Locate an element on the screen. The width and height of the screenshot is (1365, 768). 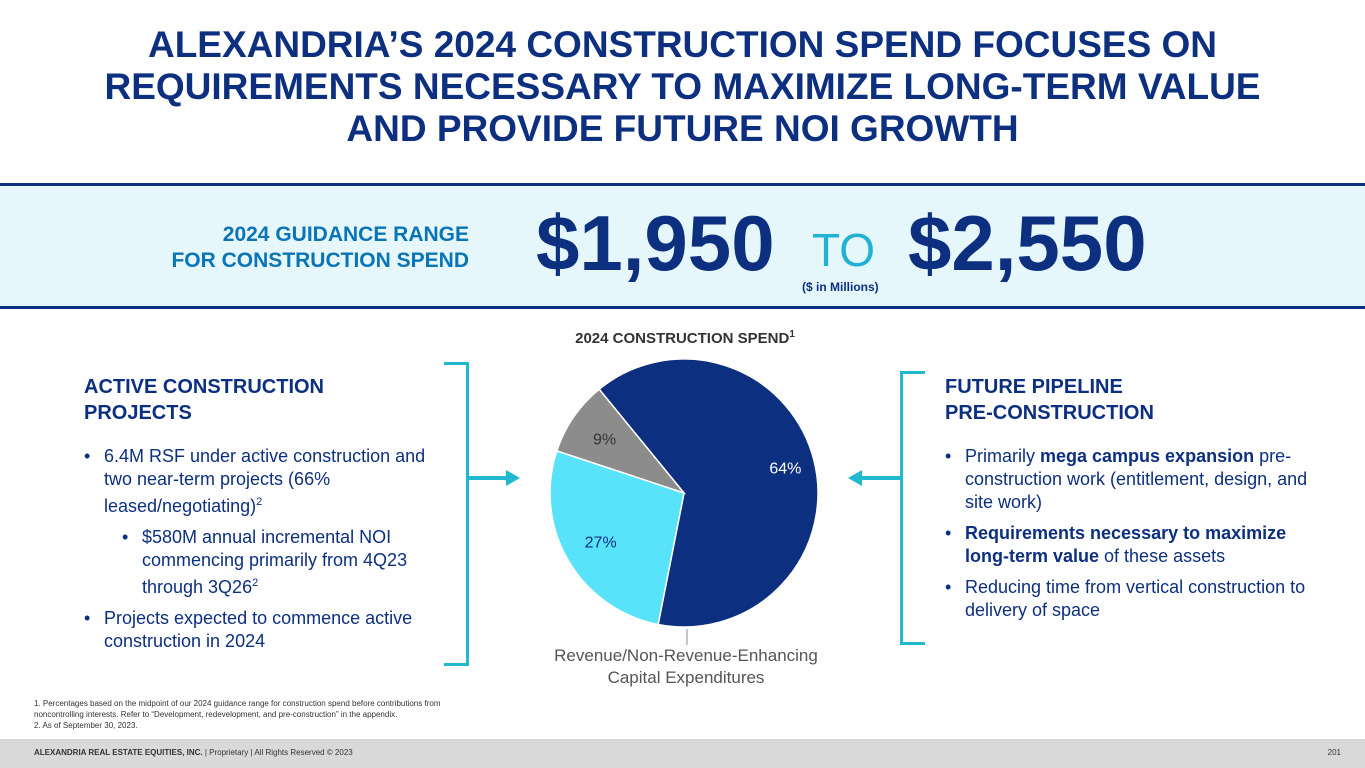
slice-capex is located at coordinates (621, 441).